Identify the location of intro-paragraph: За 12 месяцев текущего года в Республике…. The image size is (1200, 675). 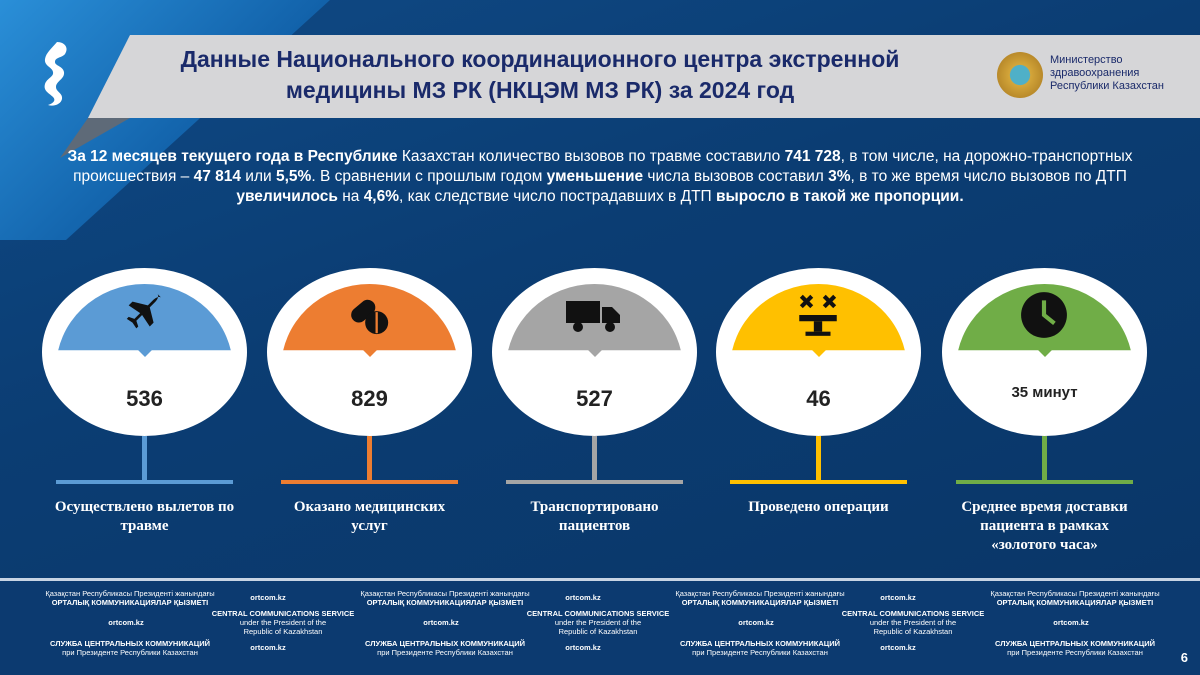
(600, 176).